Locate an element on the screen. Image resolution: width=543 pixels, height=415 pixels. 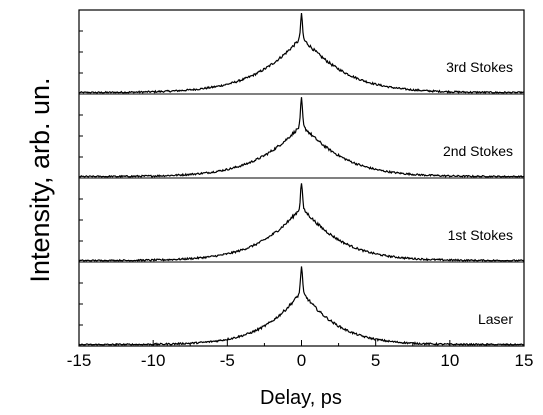
x-axis-title: Delay, ps is located at coordinates (301, 398).